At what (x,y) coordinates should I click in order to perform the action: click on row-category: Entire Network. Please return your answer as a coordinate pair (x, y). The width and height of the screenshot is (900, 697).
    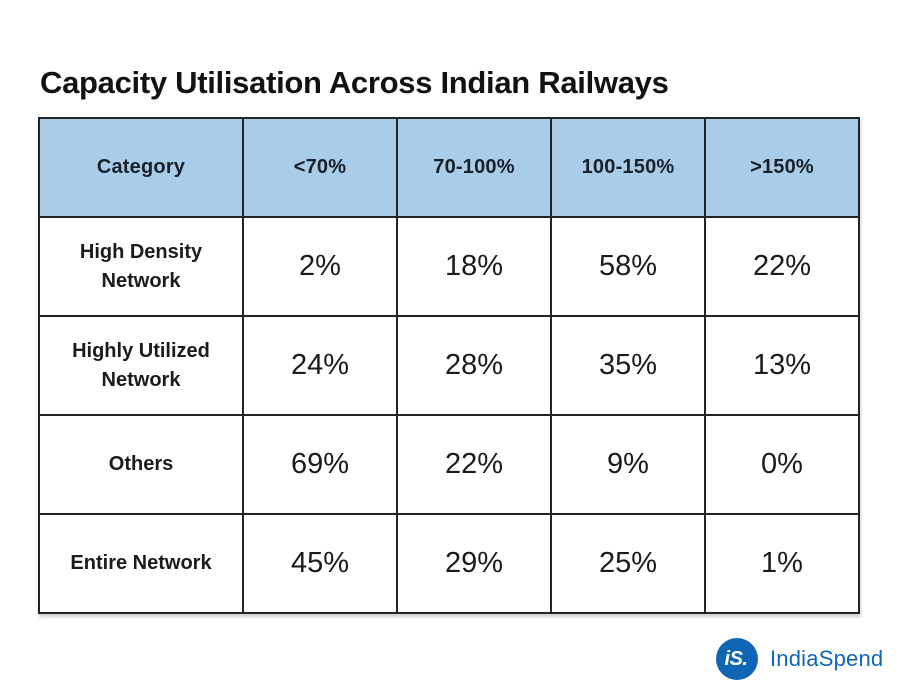
    Looking at the image, I should click on (141, 563).